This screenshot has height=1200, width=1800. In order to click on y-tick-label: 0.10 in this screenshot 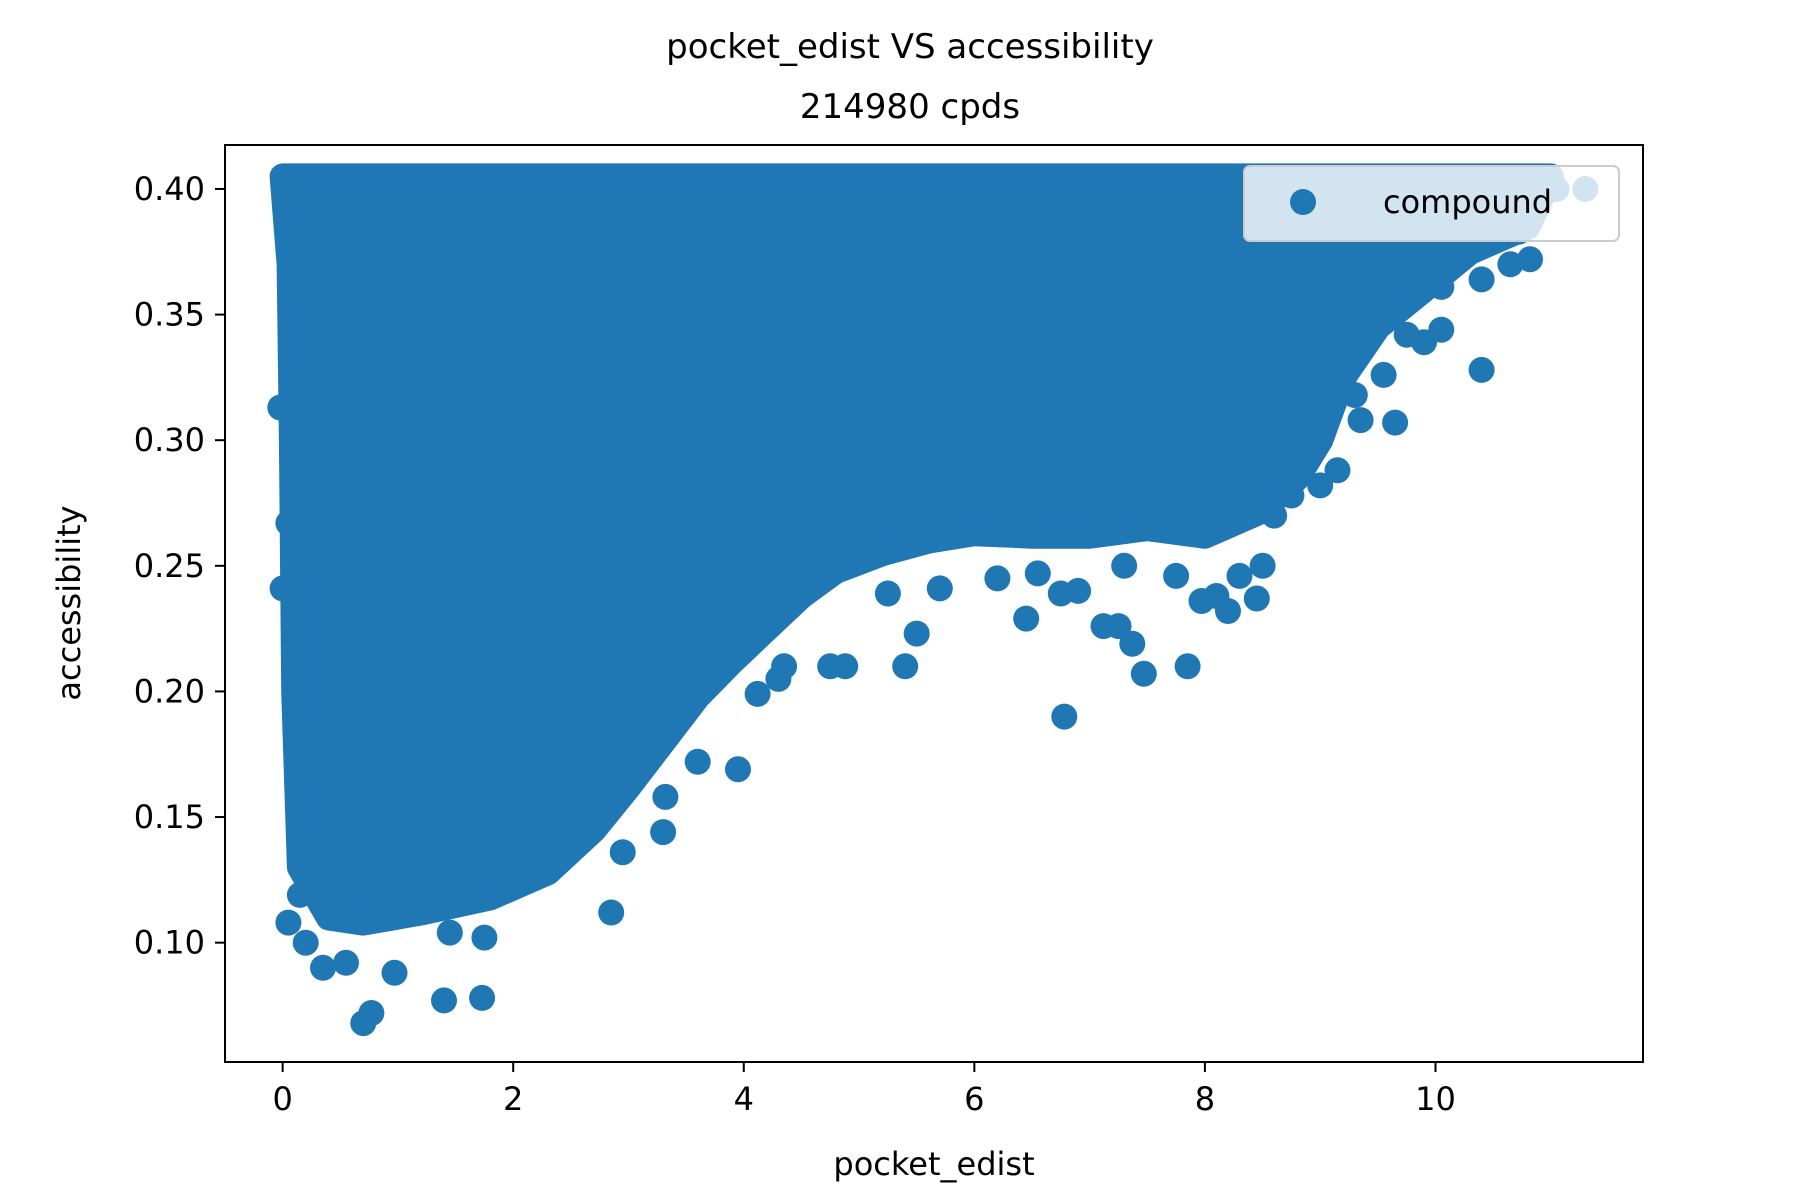, I will do `click(169, 943)`.